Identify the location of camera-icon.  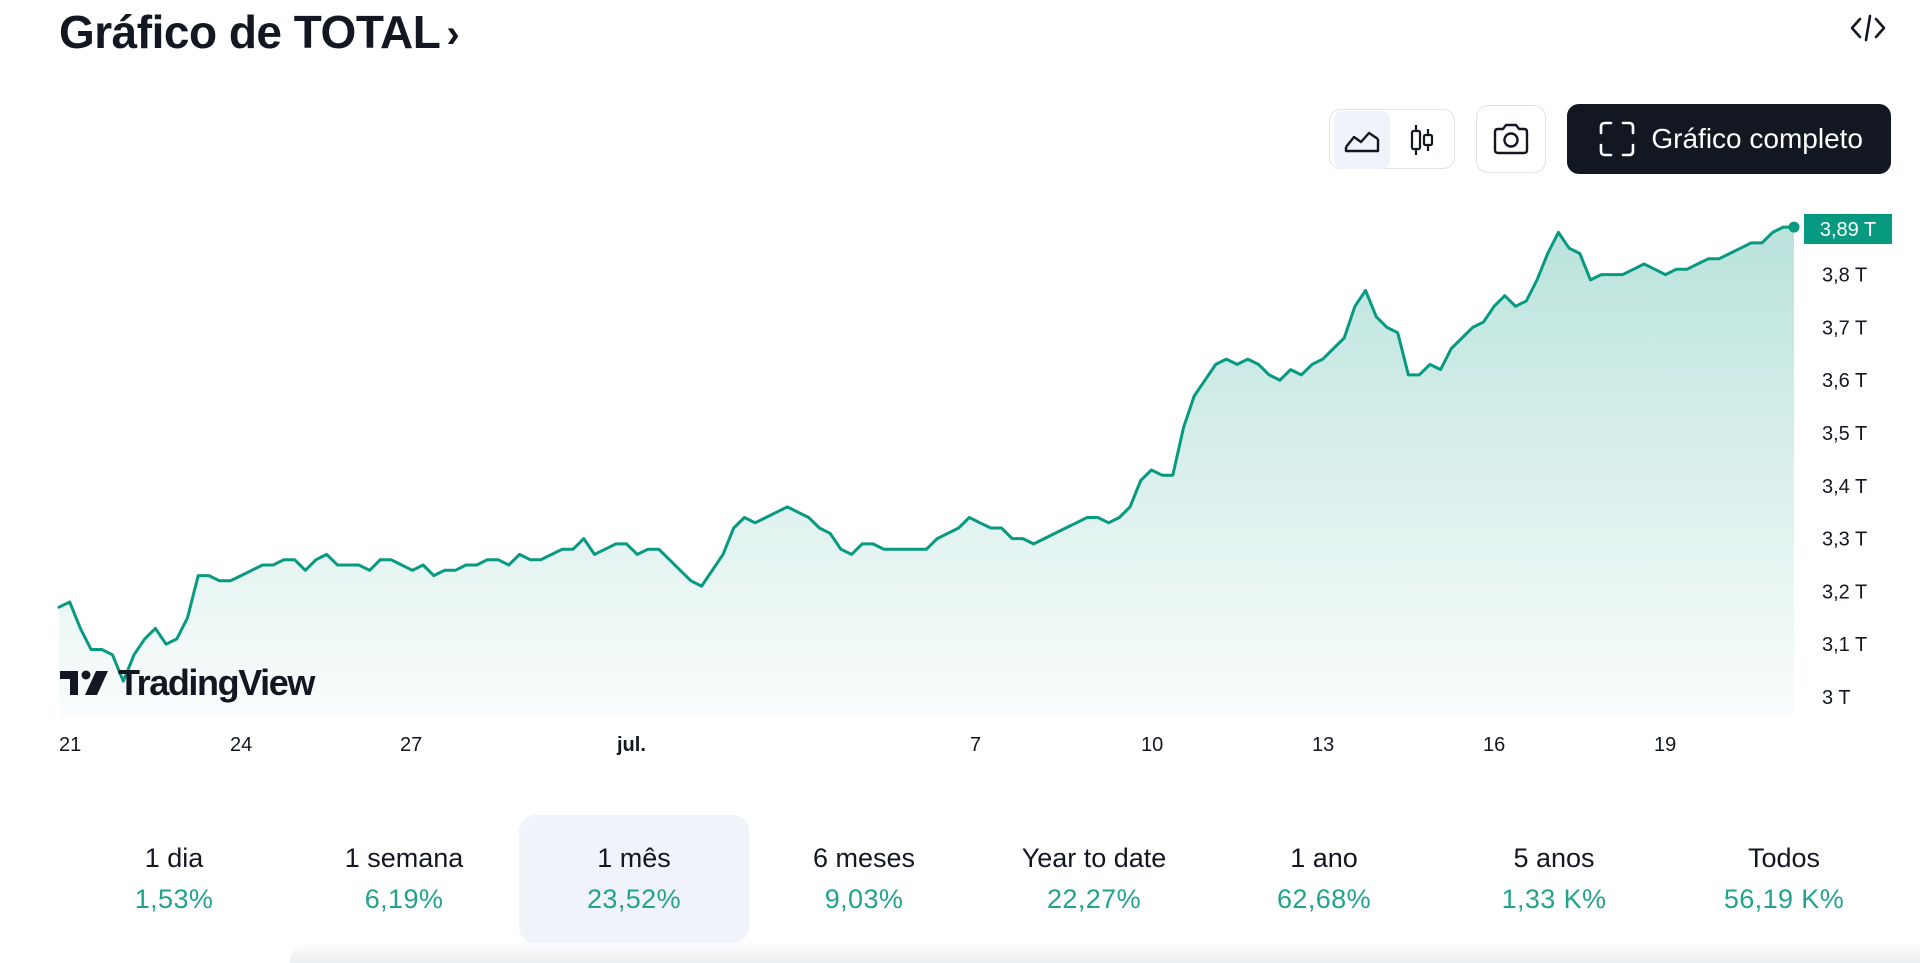
(1511, 139).